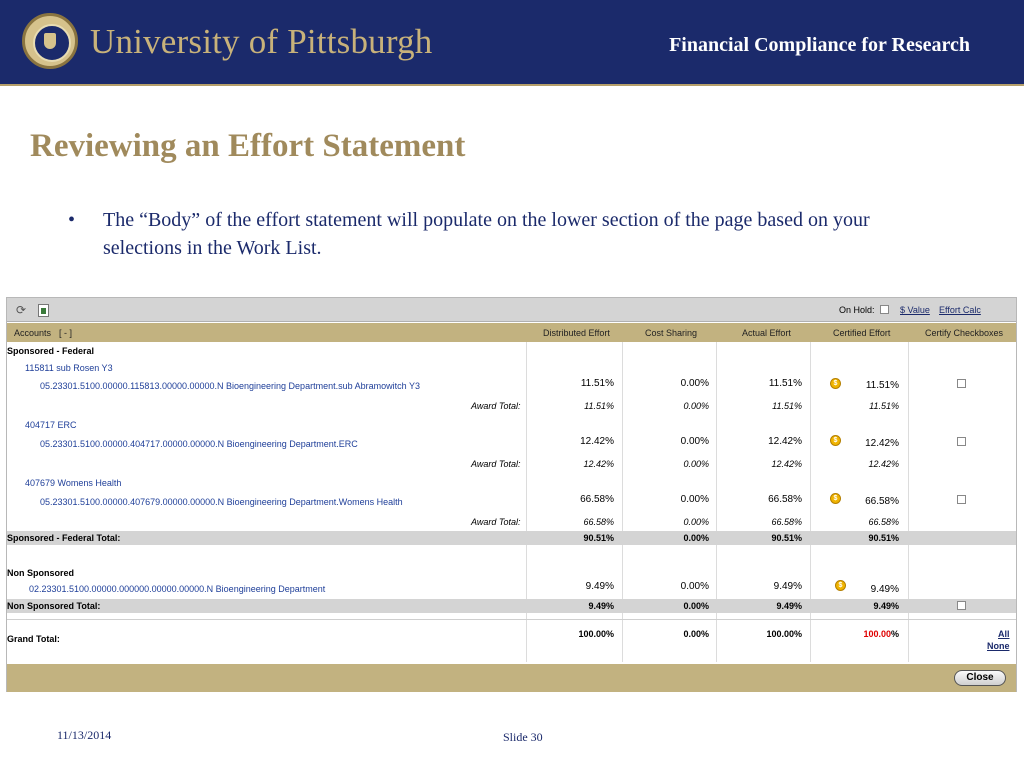 The width and height of the screenshot is (1024, 768). Describe the element at coordinates (884, 309) in the screenshot. I see `on-hold-checkbox` at that location.